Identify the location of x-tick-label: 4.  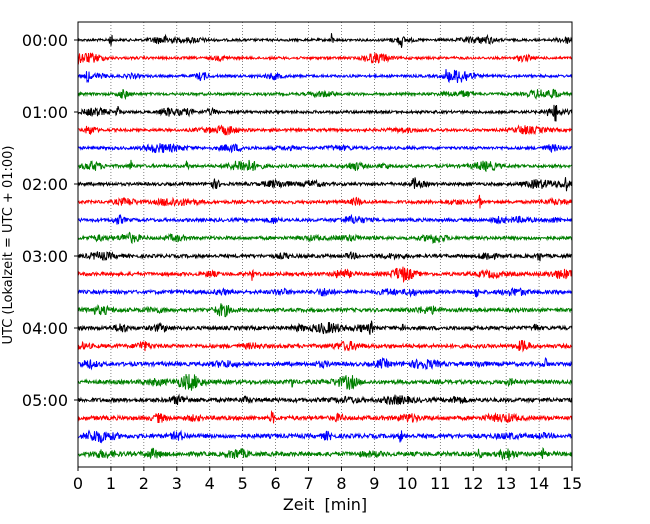
(210, 483).